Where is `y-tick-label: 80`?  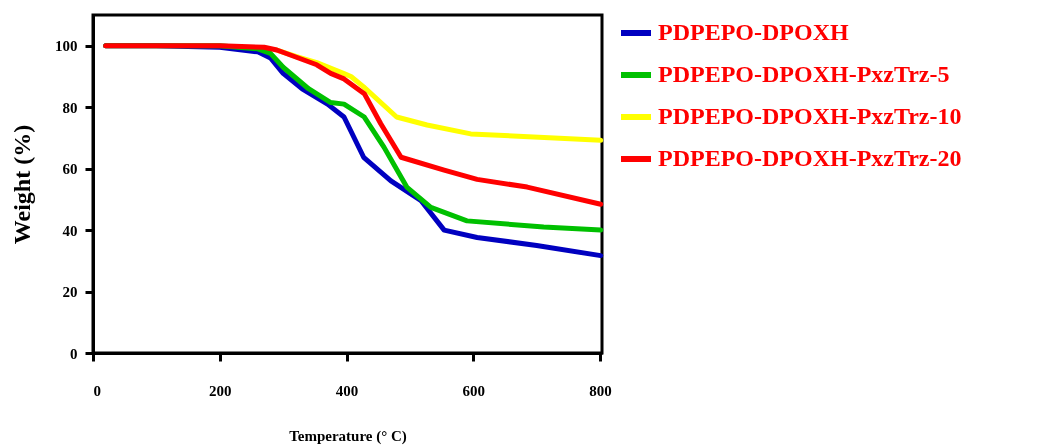
y-tick-label: 80 is located at coordinates (70, 107).